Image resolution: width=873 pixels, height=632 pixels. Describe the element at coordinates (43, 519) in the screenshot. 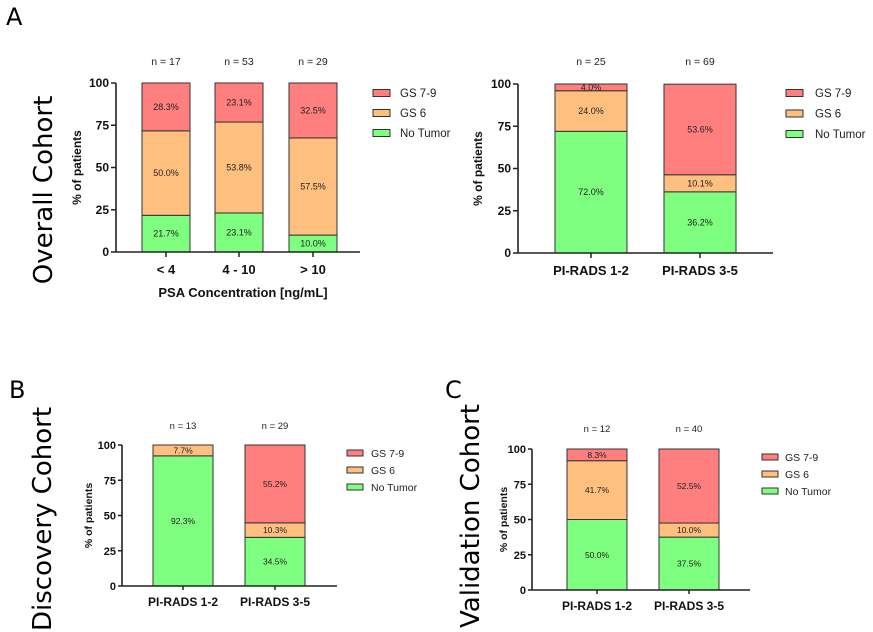

I see `cohort-label-discovery: Discovery Cohort` at that location.